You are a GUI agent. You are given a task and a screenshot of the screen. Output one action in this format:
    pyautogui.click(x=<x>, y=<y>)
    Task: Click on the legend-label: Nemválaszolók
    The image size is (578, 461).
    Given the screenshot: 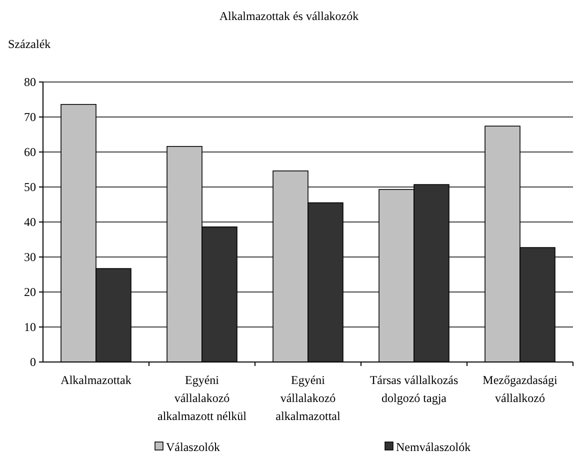 What is the action you would take?
    pyautogui.click(x=433, y=447)
    